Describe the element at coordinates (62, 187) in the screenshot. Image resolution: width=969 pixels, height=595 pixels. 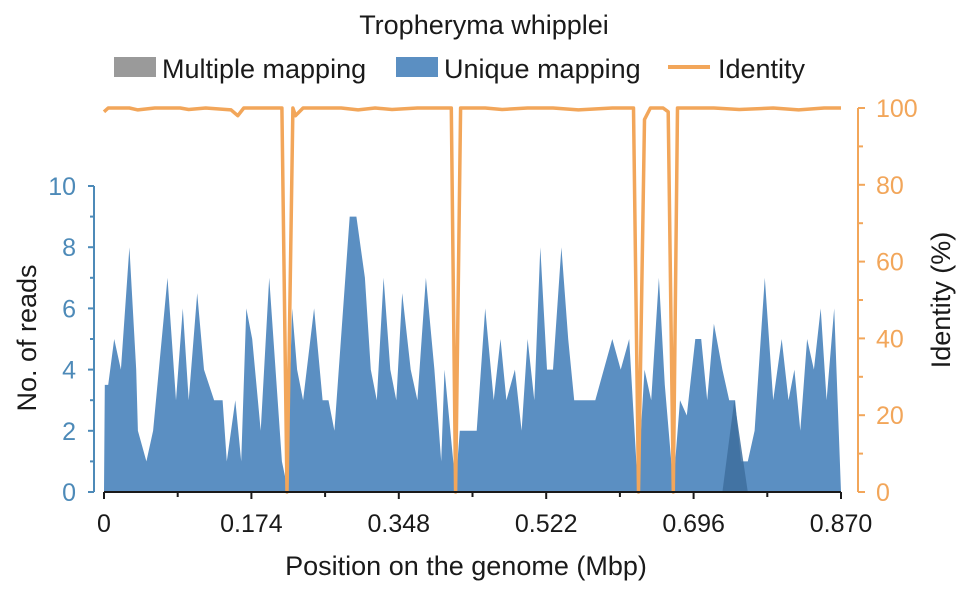
I see `y-left-tick-label: 10` at that location.